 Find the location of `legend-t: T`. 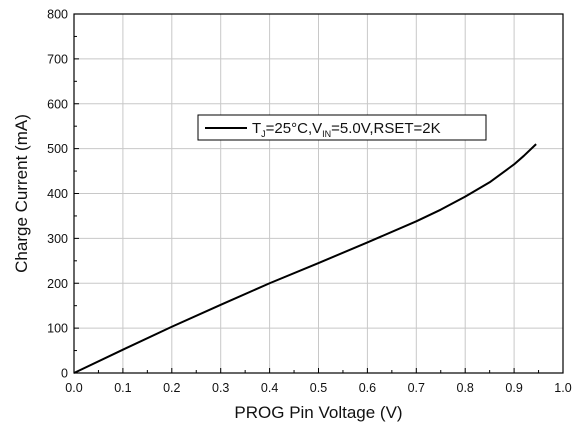

legend-t: T is located at coordinates (256, 128).